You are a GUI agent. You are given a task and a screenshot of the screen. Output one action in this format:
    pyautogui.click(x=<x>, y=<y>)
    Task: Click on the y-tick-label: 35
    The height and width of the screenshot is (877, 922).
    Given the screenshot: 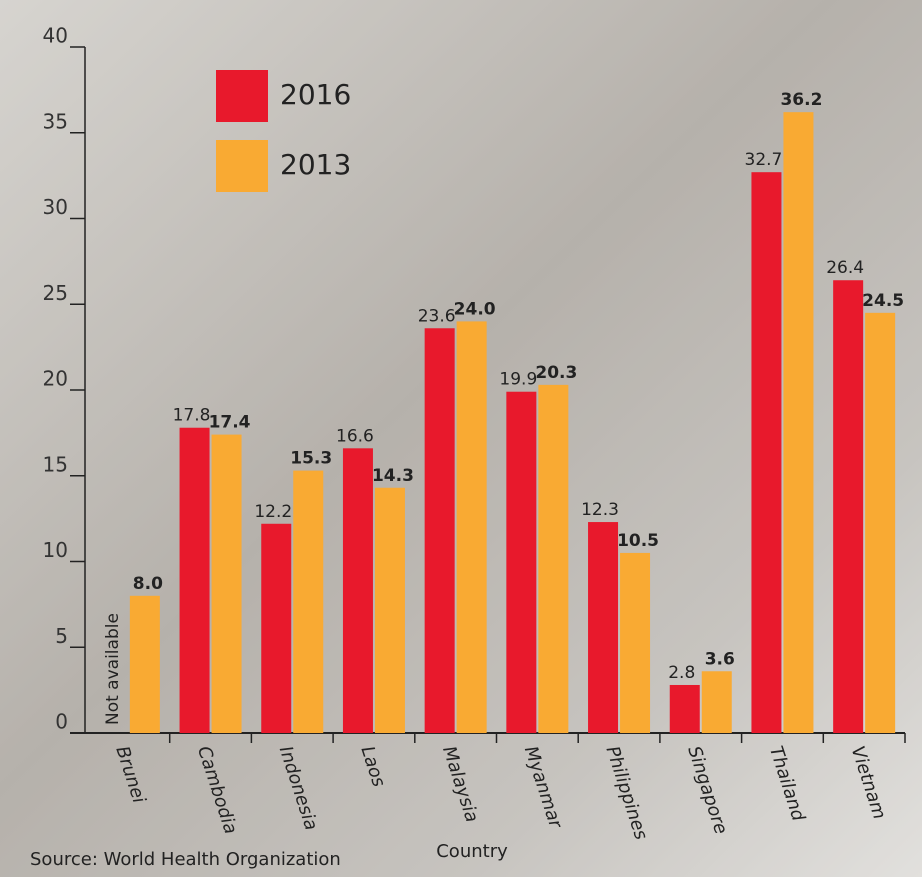 What is the action you would take?
    pyautogui.click(x=55, y=121)
    